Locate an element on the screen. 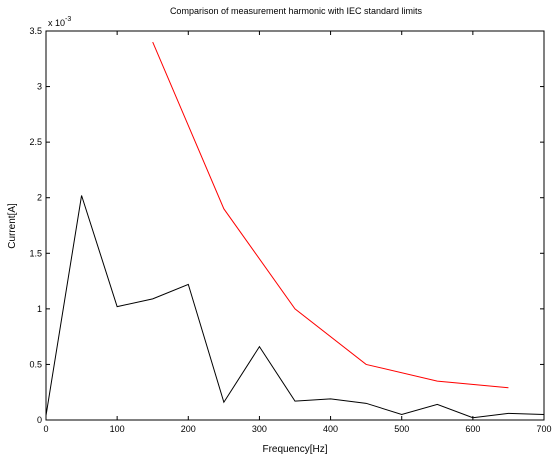 Image resolution: width=552 pixels, height=457 pixels. x-tick-label: 500 is located at coordinates (401, 429).